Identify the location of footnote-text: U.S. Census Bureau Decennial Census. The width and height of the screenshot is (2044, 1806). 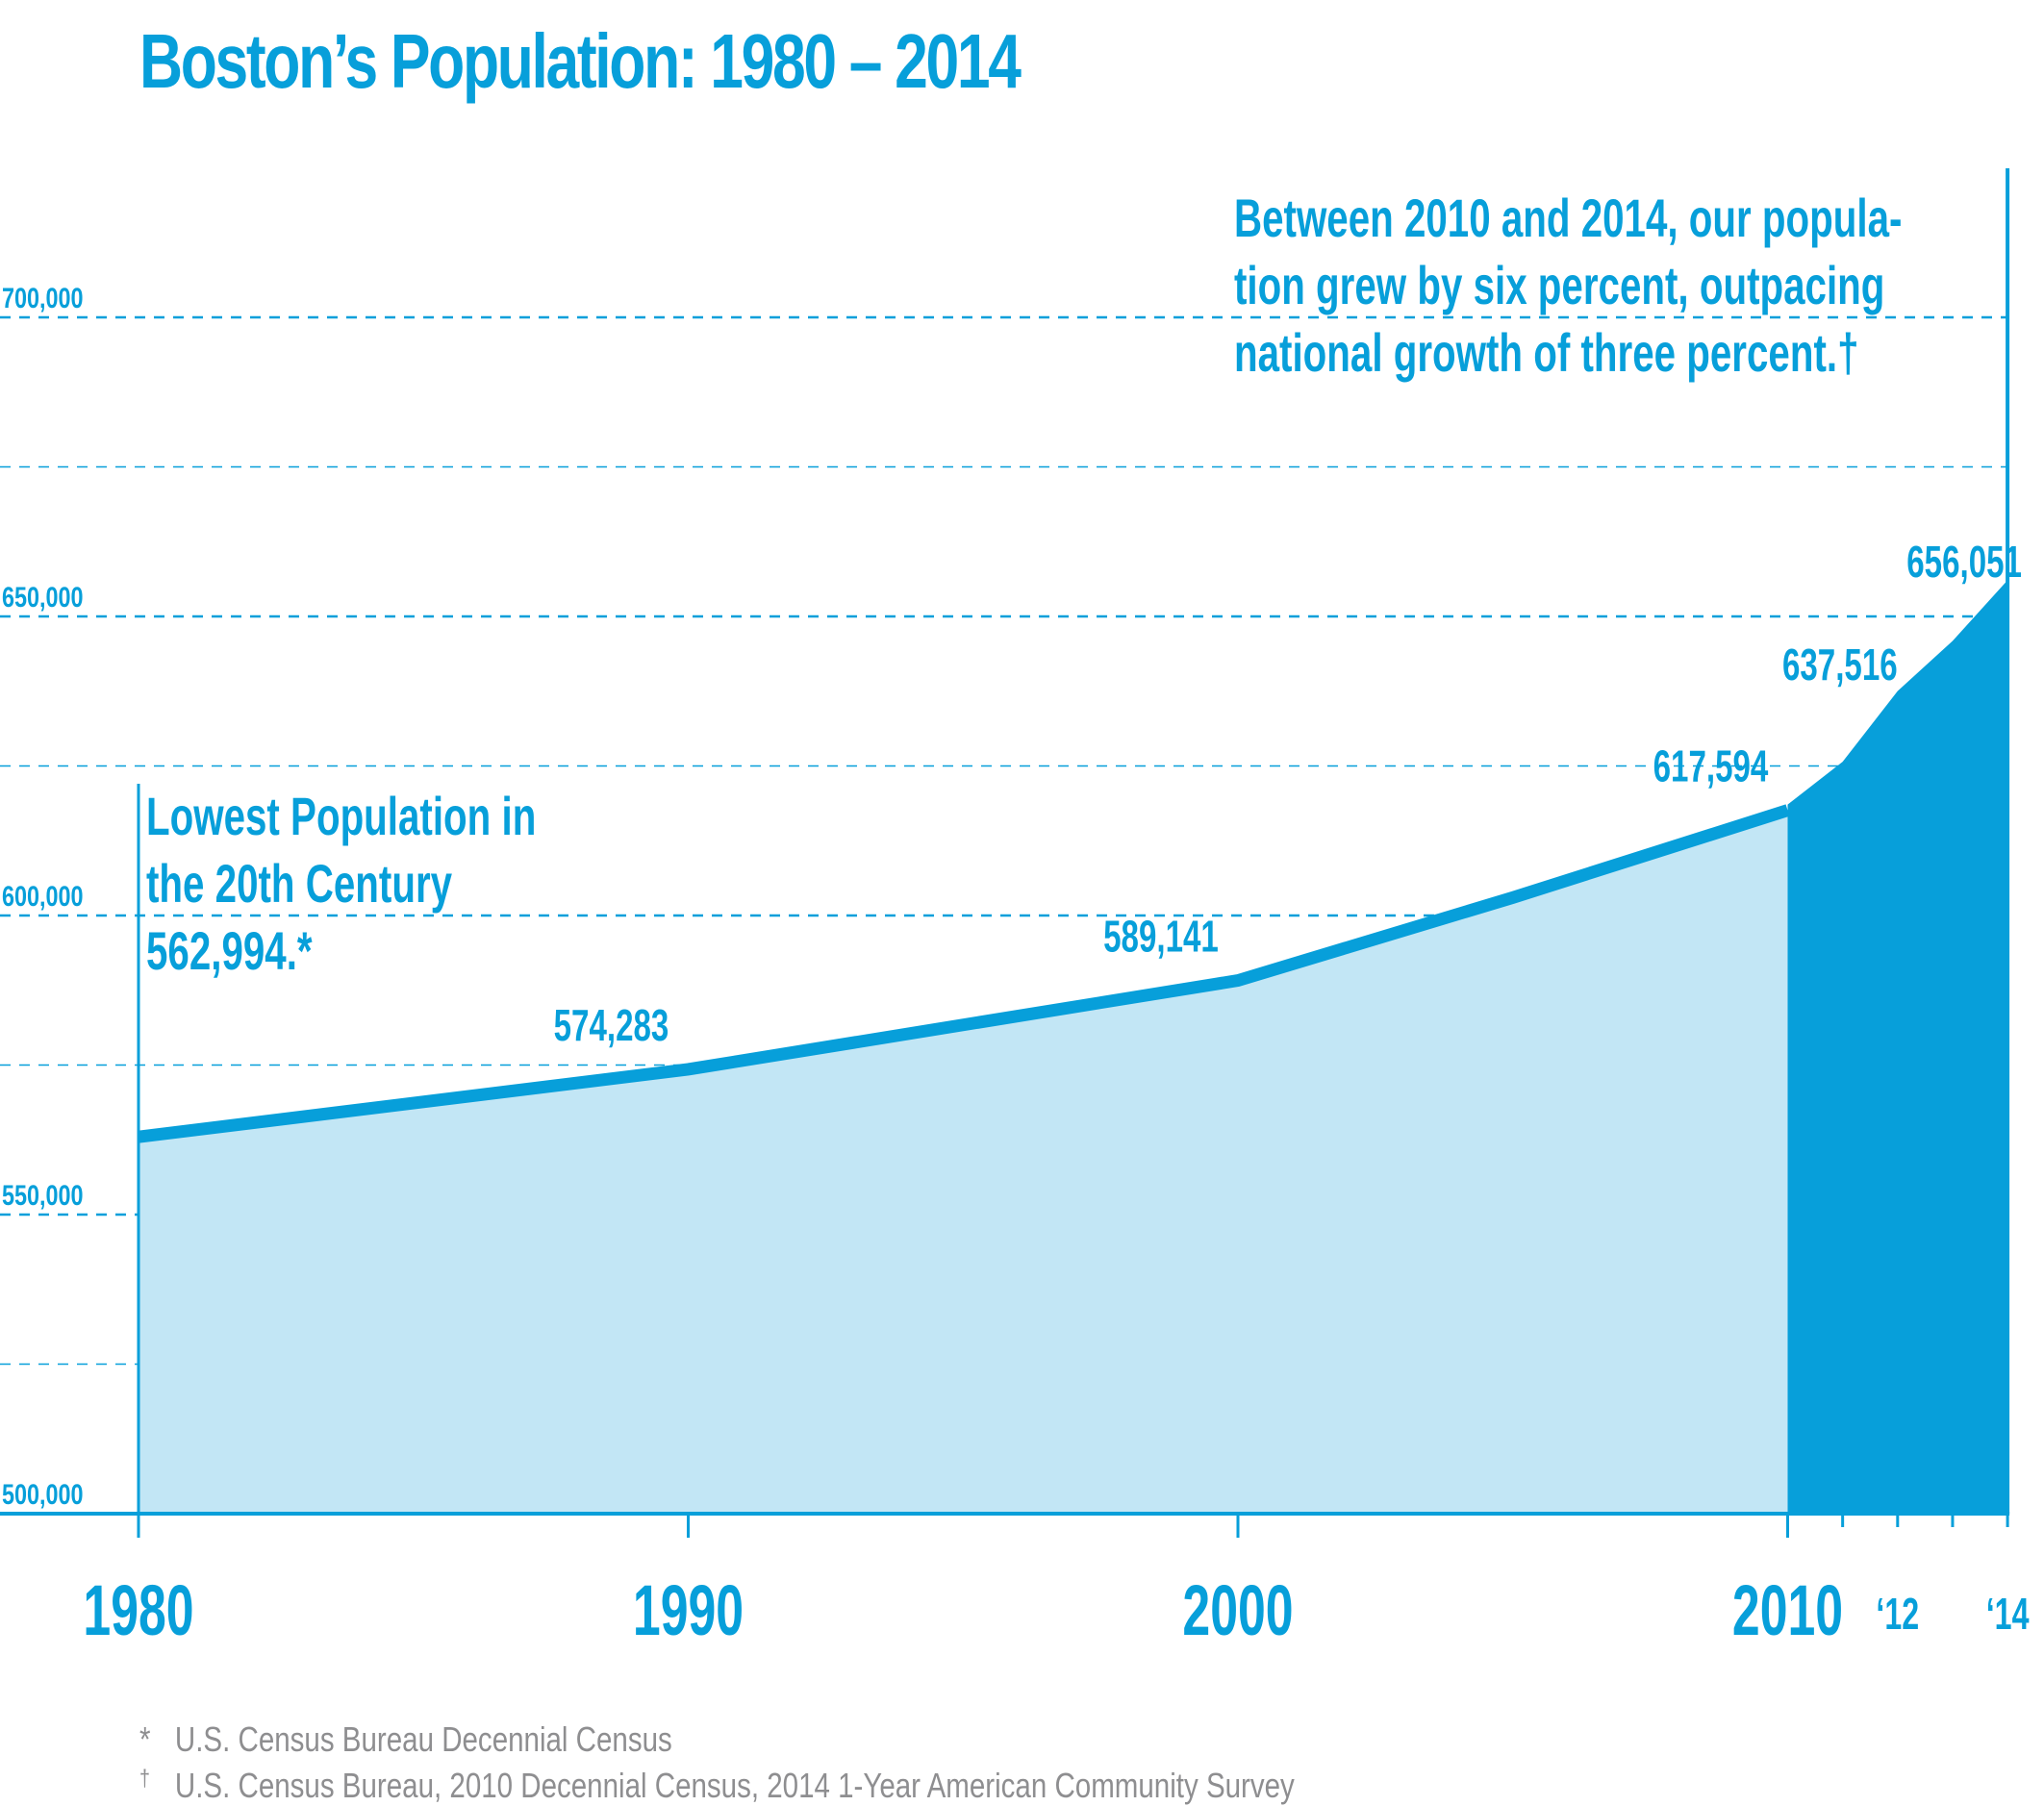
(423, 1739).